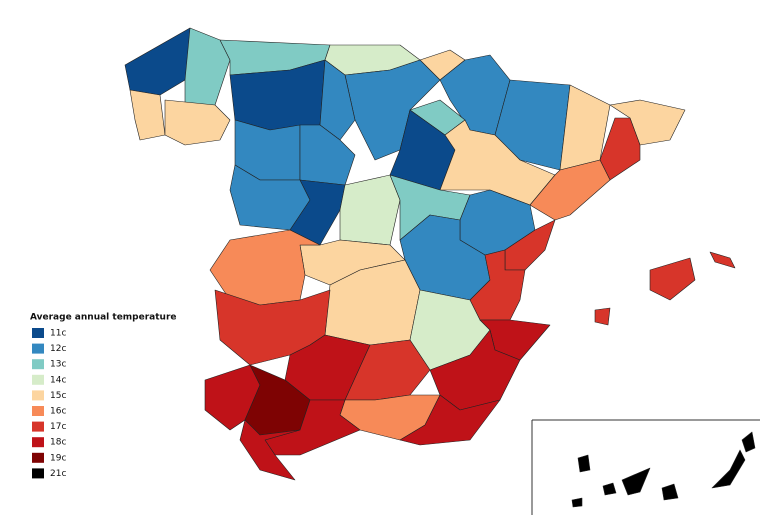  Describe the element at coordinates (58, 365) in the screenshot. I see `legend-label: 13c` at that location.